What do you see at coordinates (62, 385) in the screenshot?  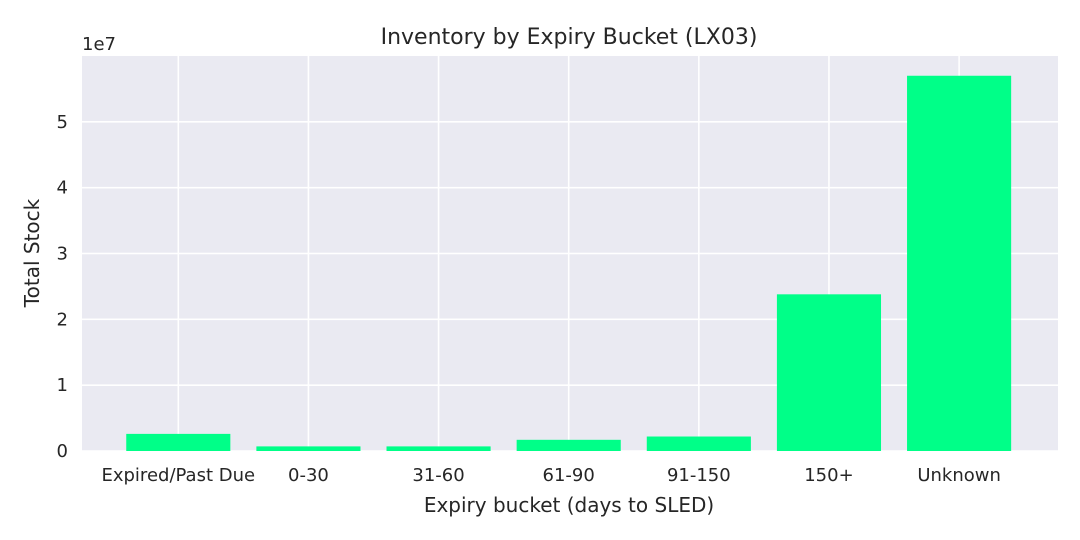 I see `y-tick-label: 1` at bounding box center [62, 385].